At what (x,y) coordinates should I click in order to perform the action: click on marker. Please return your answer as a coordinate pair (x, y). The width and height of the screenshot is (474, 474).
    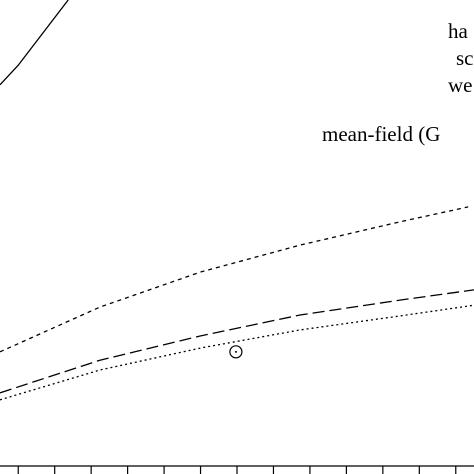
    Looking at the image, I should click on (236, 352).